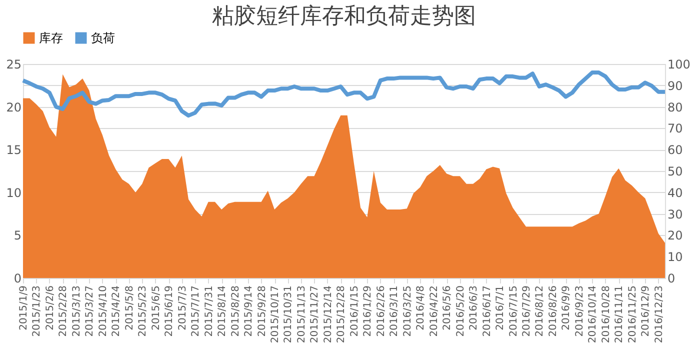  I want to click on x-tick-label: 2016/7/15, so click(514, 311).